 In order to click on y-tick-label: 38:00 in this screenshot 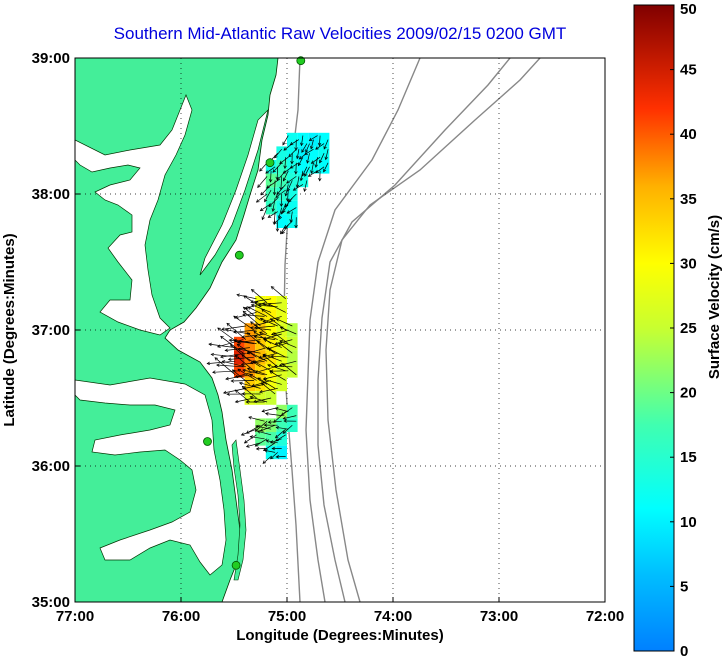, I will do `click(51, 194)`.